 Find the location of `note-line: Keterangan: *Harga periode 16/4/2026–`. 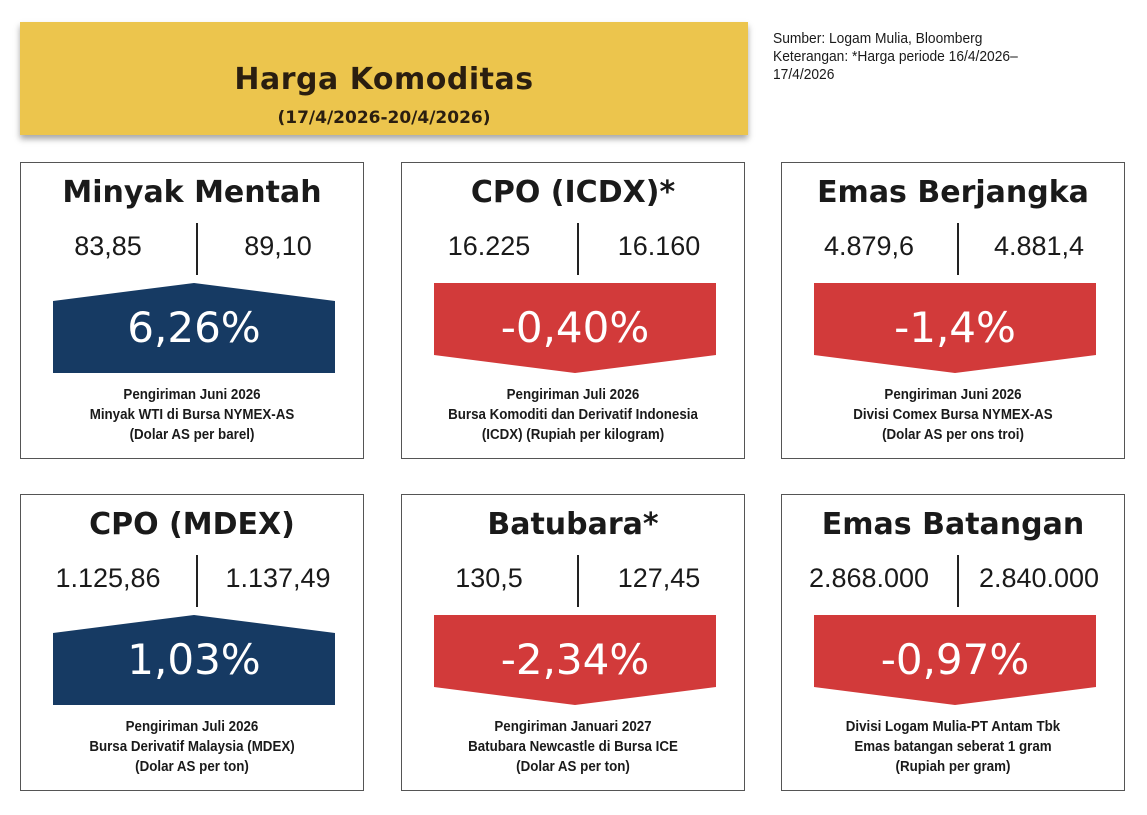

note-line: Keterangan: *Harga periode 16/4/2026– is located at coordinates (895, 56).